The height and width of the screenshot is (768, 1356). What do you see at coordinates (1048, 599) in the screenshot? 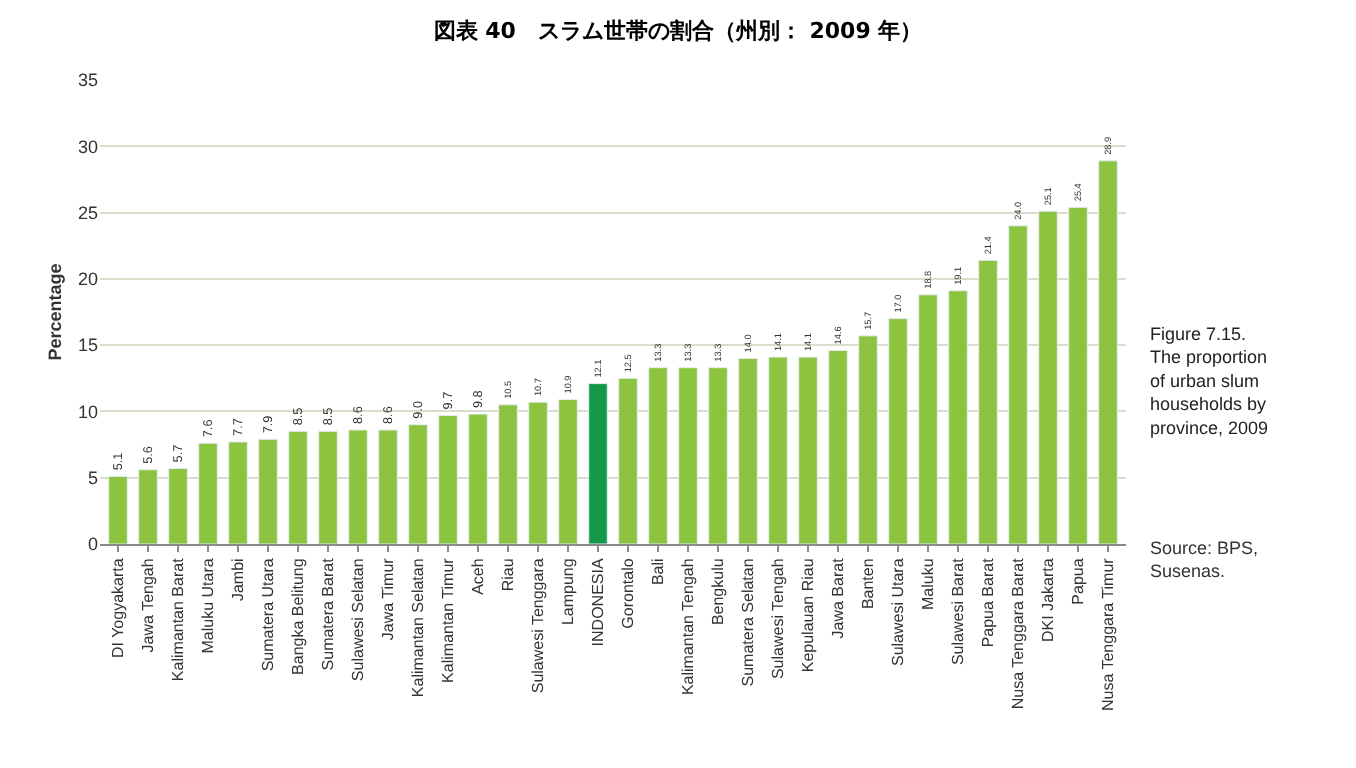
I see `x-tick-label: DKI Jakarta` at bounding box center [1048, 599].